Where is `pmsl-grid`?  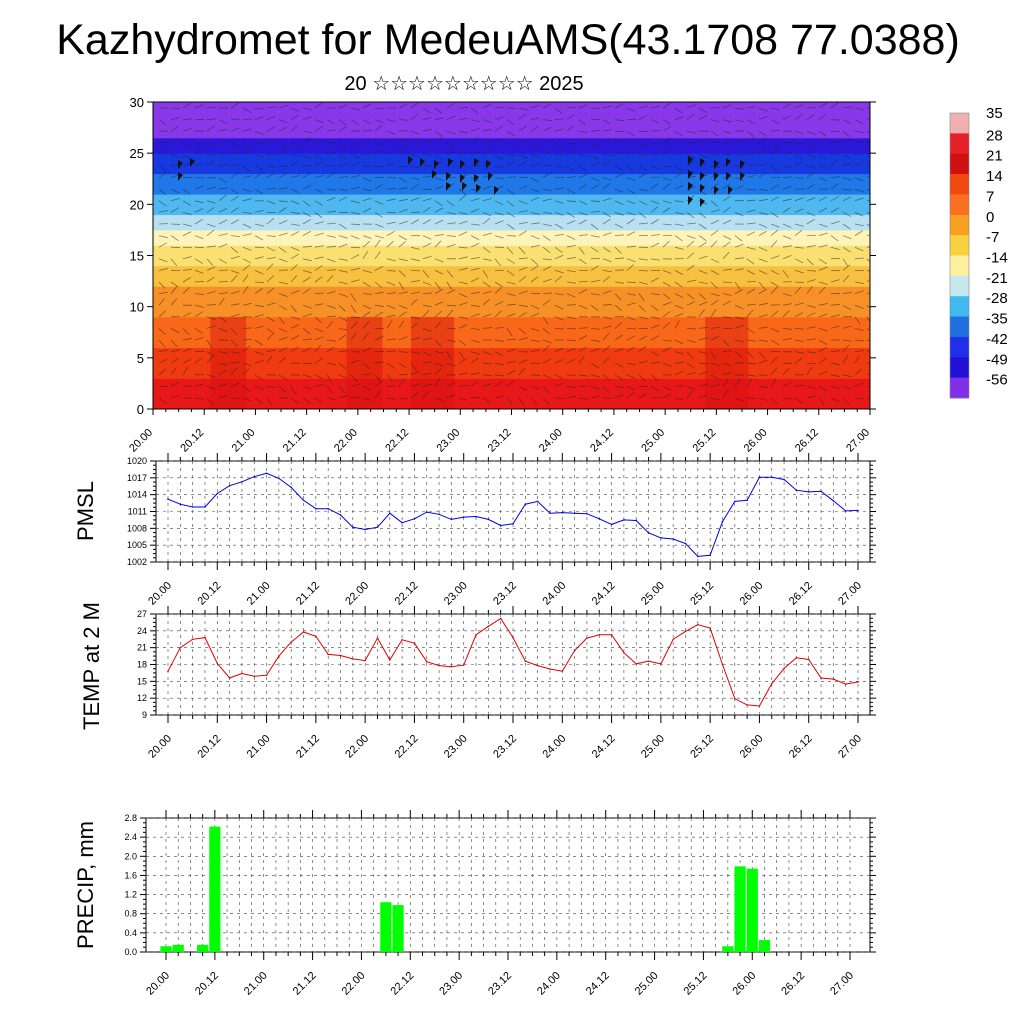
pmsl-grid is located at coordinates (513, 511).